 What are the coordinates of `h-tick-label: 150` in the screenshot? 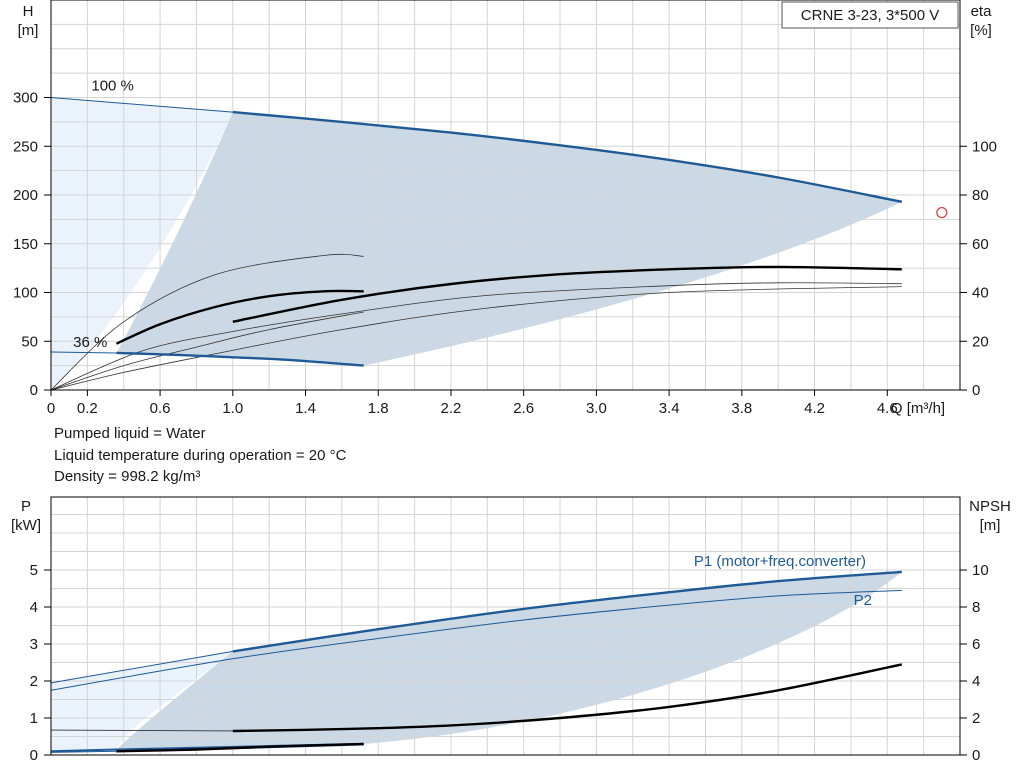 It's located at (25, 244).